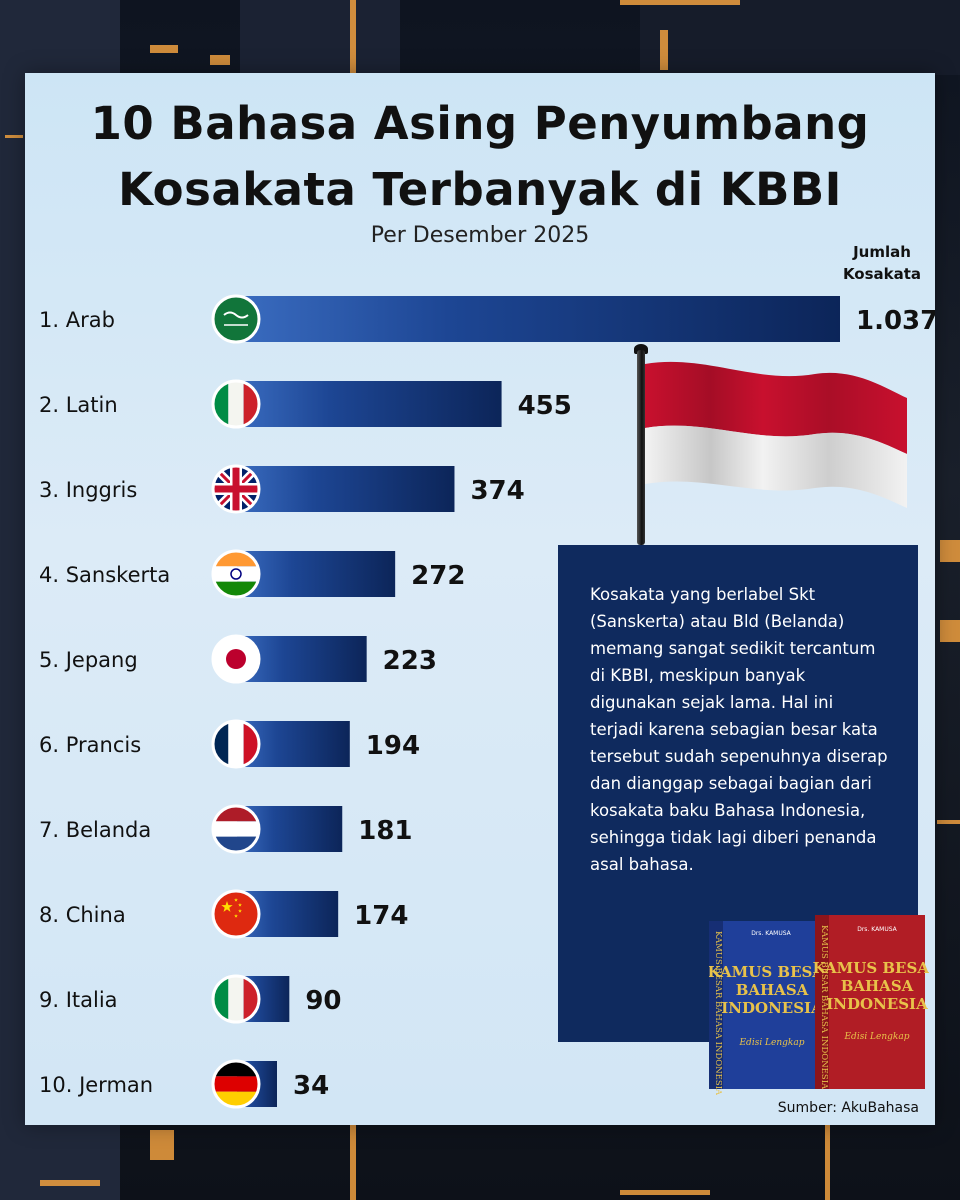 This screenshot has width=960, height=1200. Describe the element at coordinates (848, 1108) in the screenshot. I see `source-credit: Sumber: AkuBahasa` at that location.